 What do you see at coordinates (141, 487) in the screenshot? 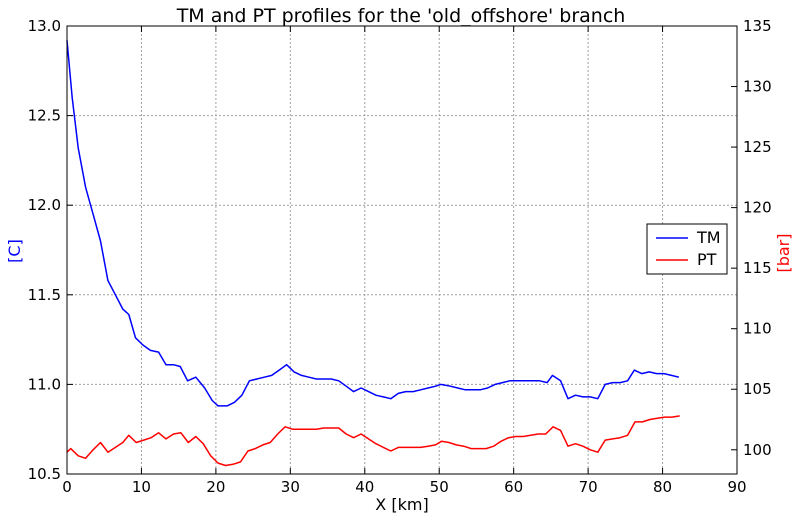
I see `x-tick-label: 10` at bounding box center [141, 487].